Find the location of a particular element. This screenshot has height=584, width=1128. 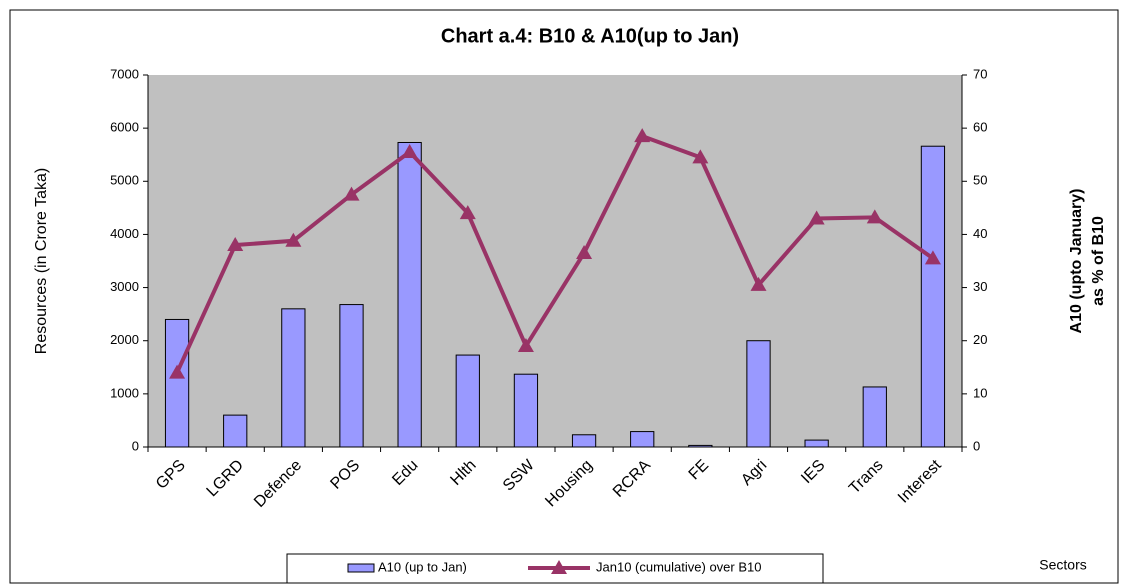

legend-swatch is located at coordinates (361, 568).